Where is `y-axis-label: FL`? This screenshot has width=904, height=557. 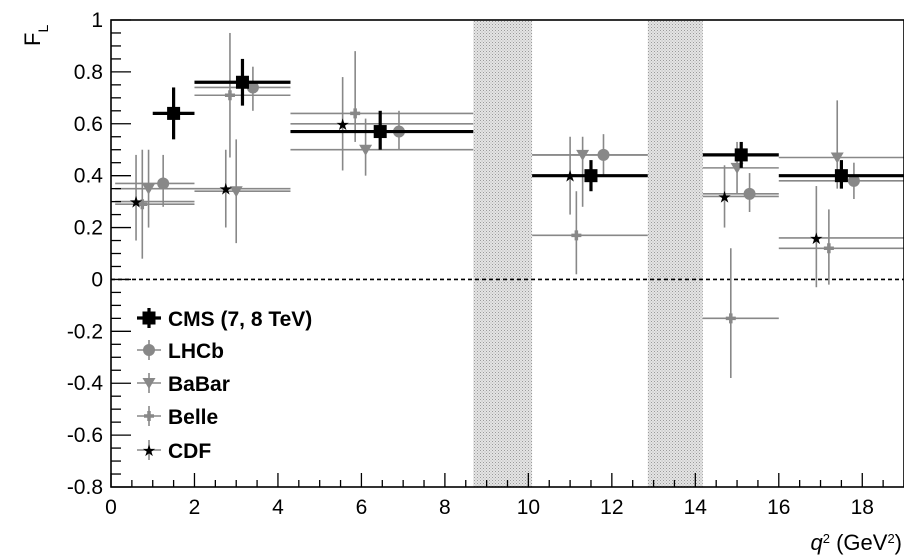 y-axis-label: FL is located at coordinates (35, 35).